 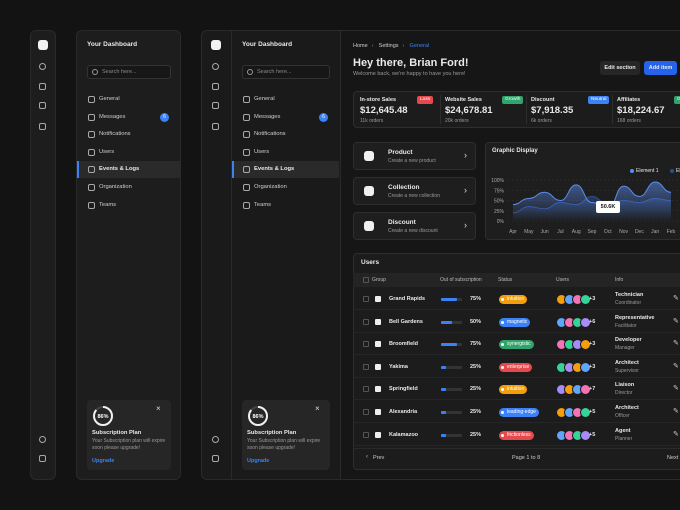 I want to click on status-badge: intuition, so click(x=513, y=299).